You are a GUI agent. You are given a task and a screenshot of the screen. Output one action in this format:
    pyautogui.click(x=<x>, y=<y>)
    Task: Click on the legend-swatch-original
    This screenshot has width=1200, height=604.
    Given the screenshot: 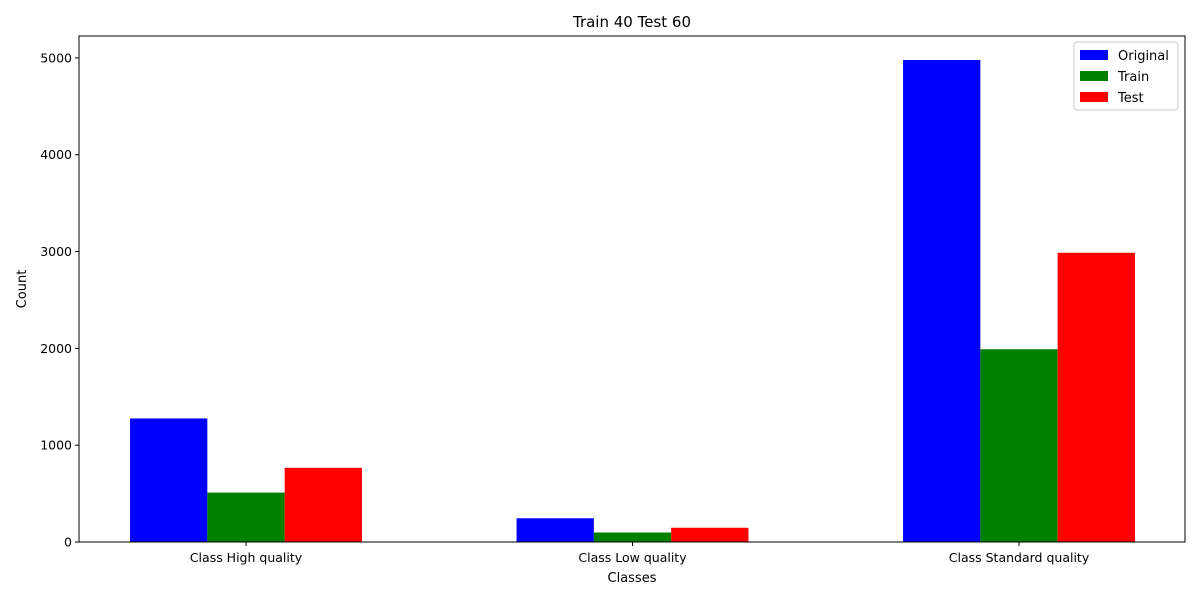 What is the action you would take?
    pyautogui.click(x=1094, y=55)
    